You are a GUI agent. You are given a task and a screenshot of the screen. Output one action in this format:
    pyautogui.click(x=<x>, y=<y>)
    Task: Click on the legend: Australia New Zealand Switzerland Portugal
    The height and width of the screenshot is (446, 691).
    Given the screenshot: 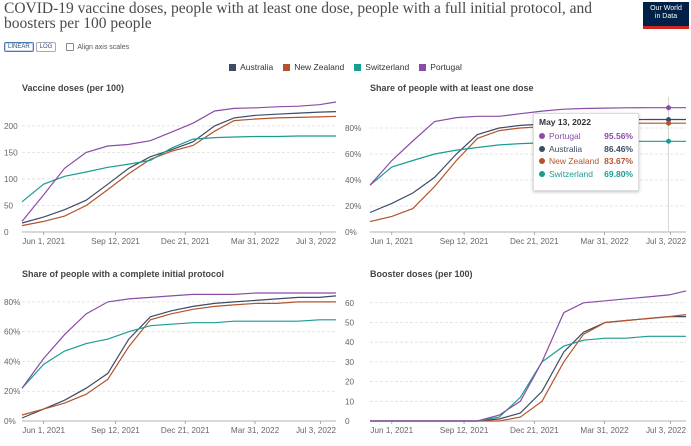 What is the action you would take?
    pyautogui.click(x=345, y=67)
    